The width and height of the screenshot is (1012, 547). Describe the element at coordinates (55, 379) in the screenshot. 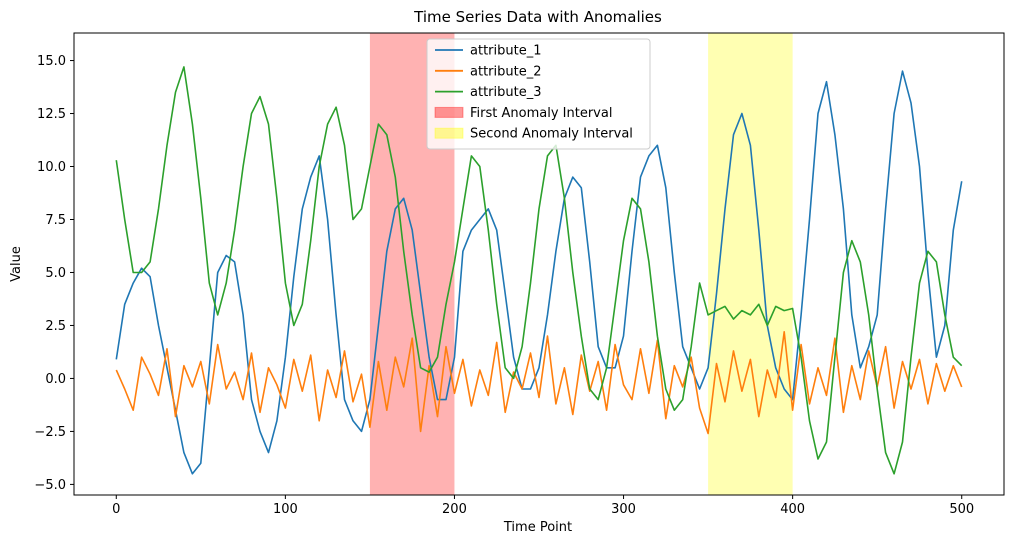

I see `y-tick-label: 0.0` at that location.